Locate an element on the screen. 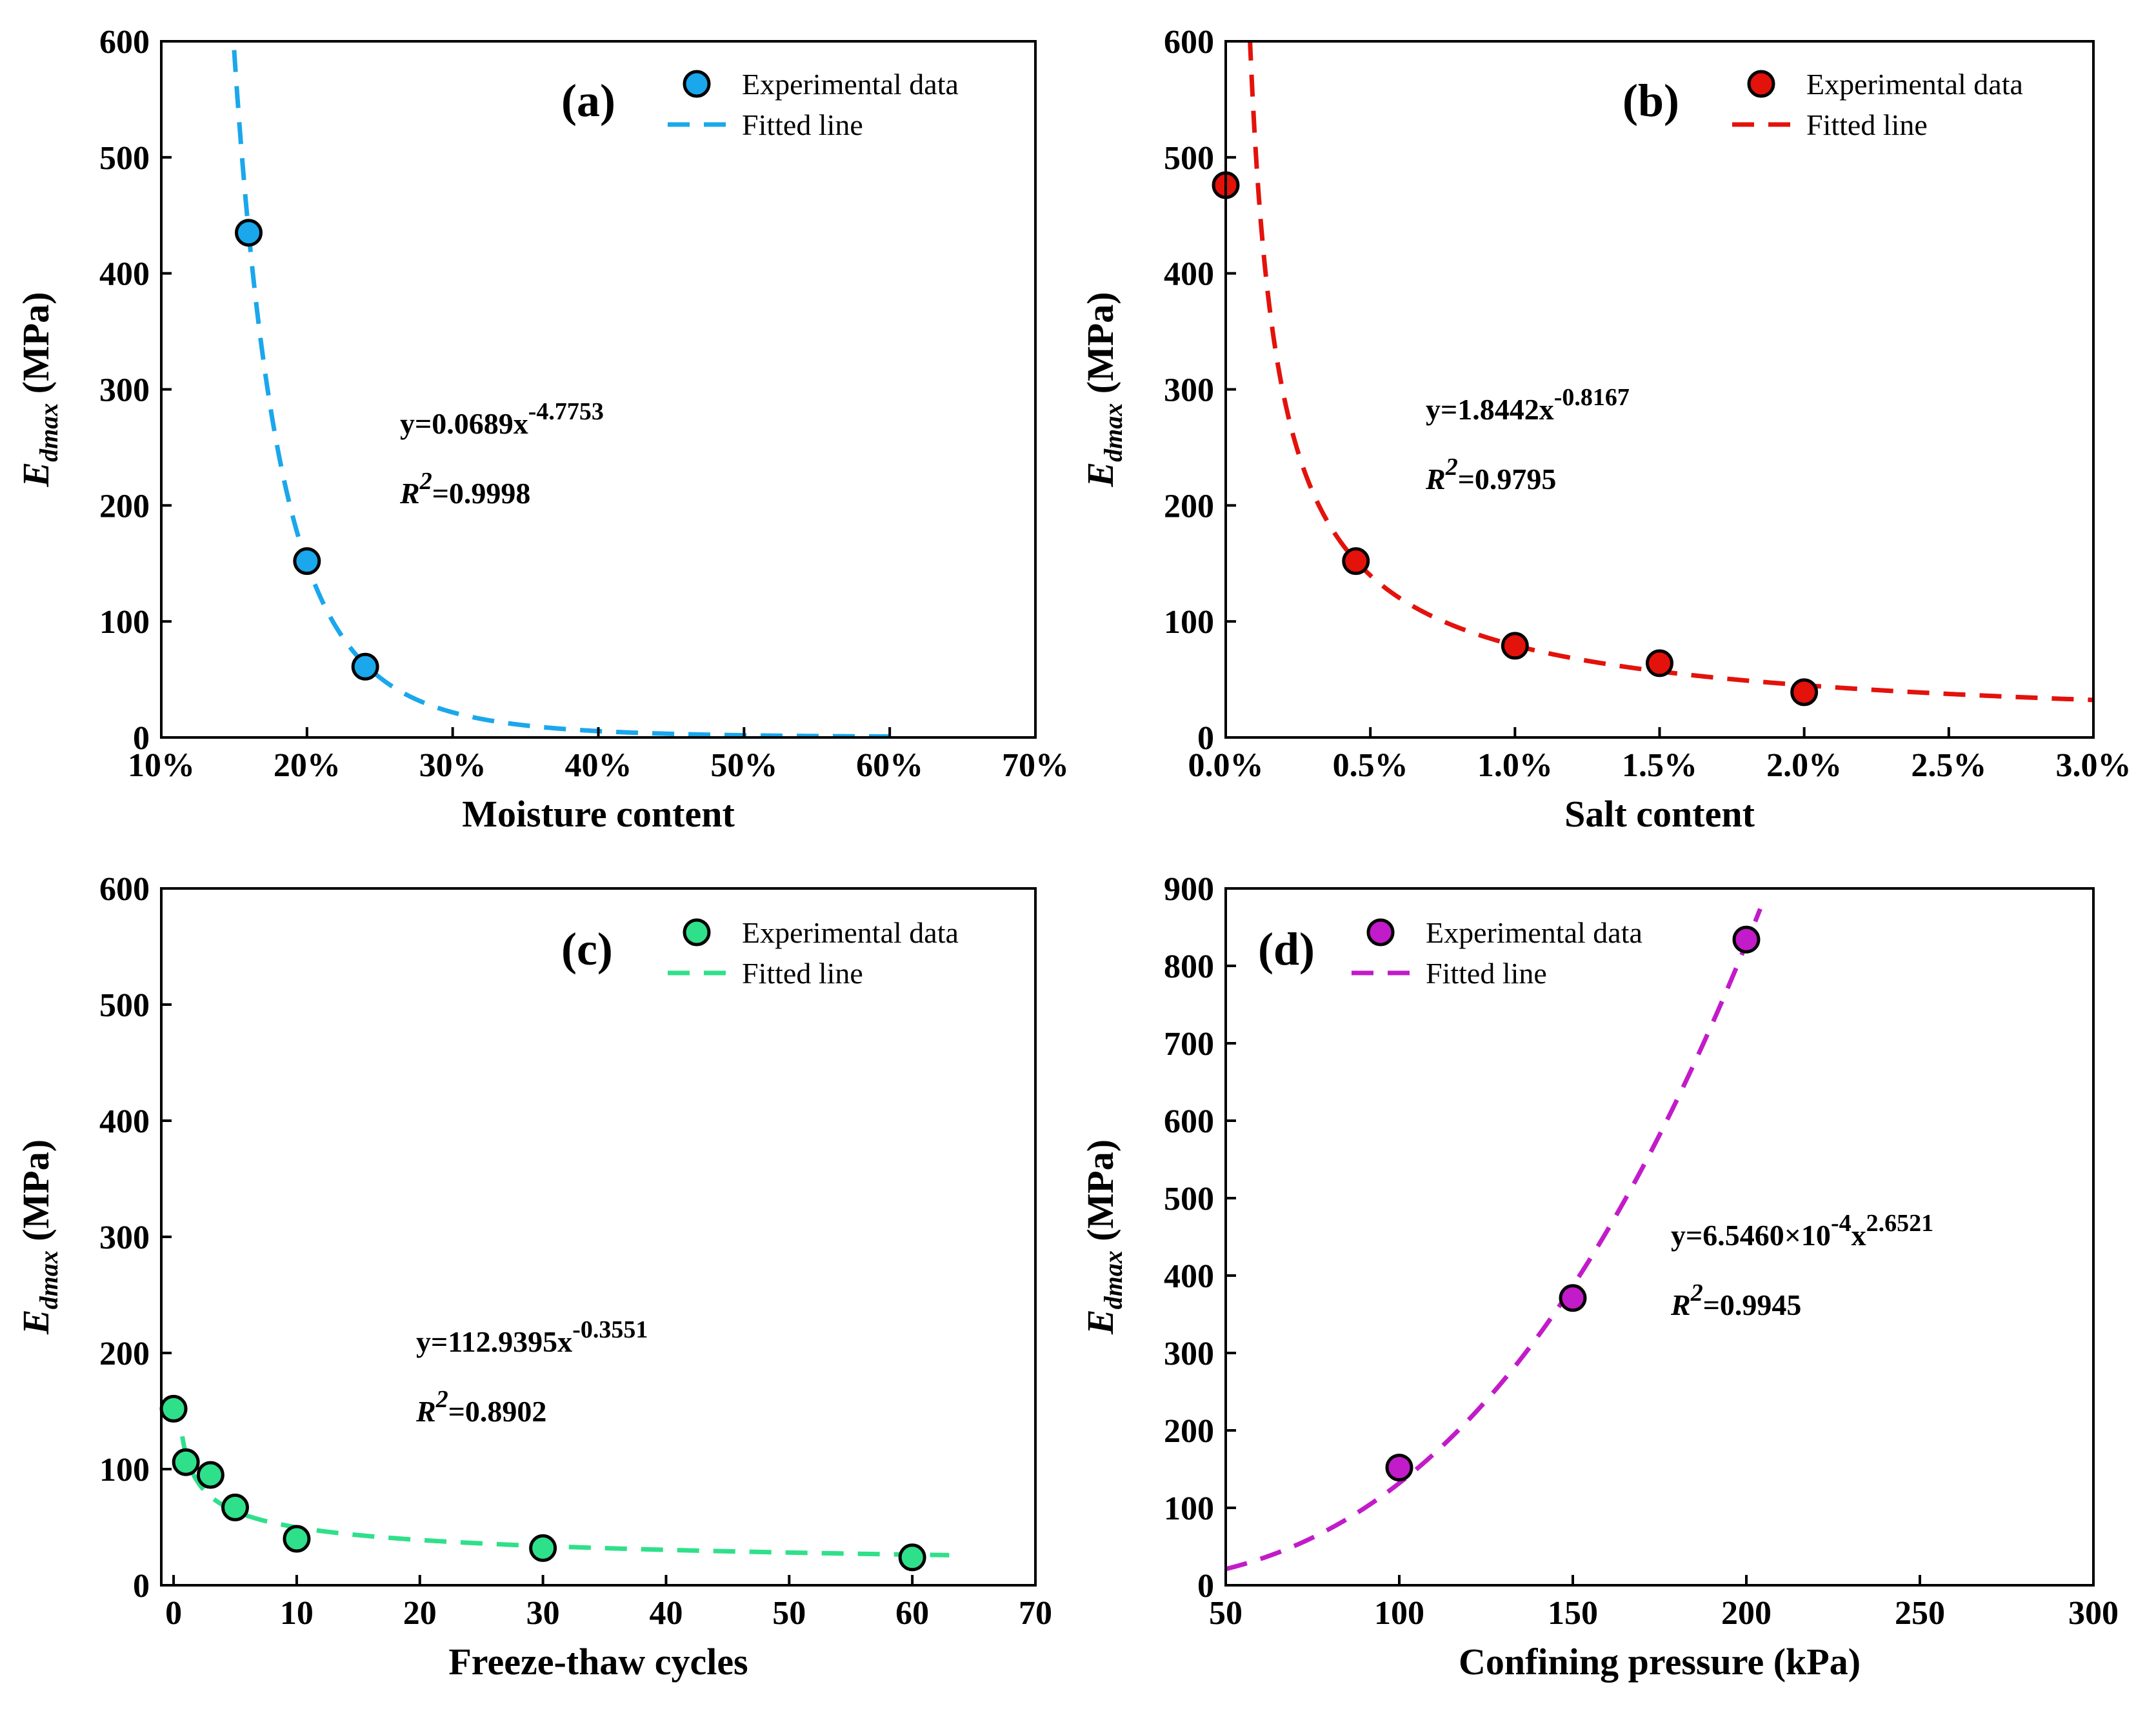 The height and width of the screenshot is (1713, 2156). fit-equation: y=6.5460×10-4x2.6521 is located at coordinates (1802, 1231).